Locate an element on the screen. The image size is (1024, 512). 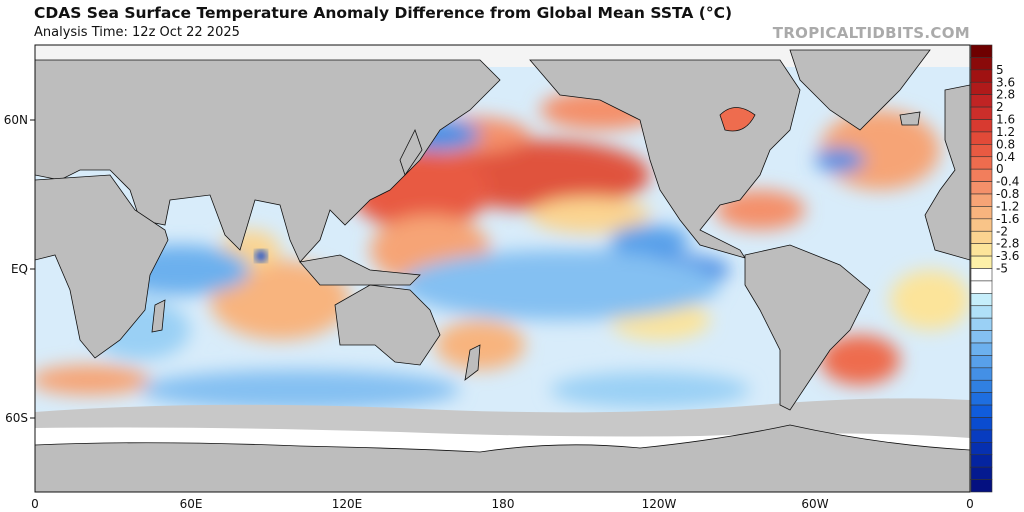
colorbar-label: -3.6 is located at coordinates (1007, 256).